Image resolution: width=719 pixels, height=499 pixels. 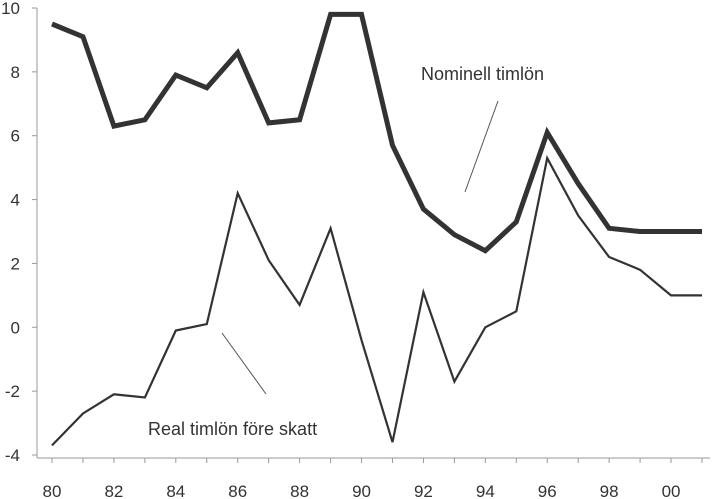 I want to click on x-tick-label: 80, so click(x=52, y=490).